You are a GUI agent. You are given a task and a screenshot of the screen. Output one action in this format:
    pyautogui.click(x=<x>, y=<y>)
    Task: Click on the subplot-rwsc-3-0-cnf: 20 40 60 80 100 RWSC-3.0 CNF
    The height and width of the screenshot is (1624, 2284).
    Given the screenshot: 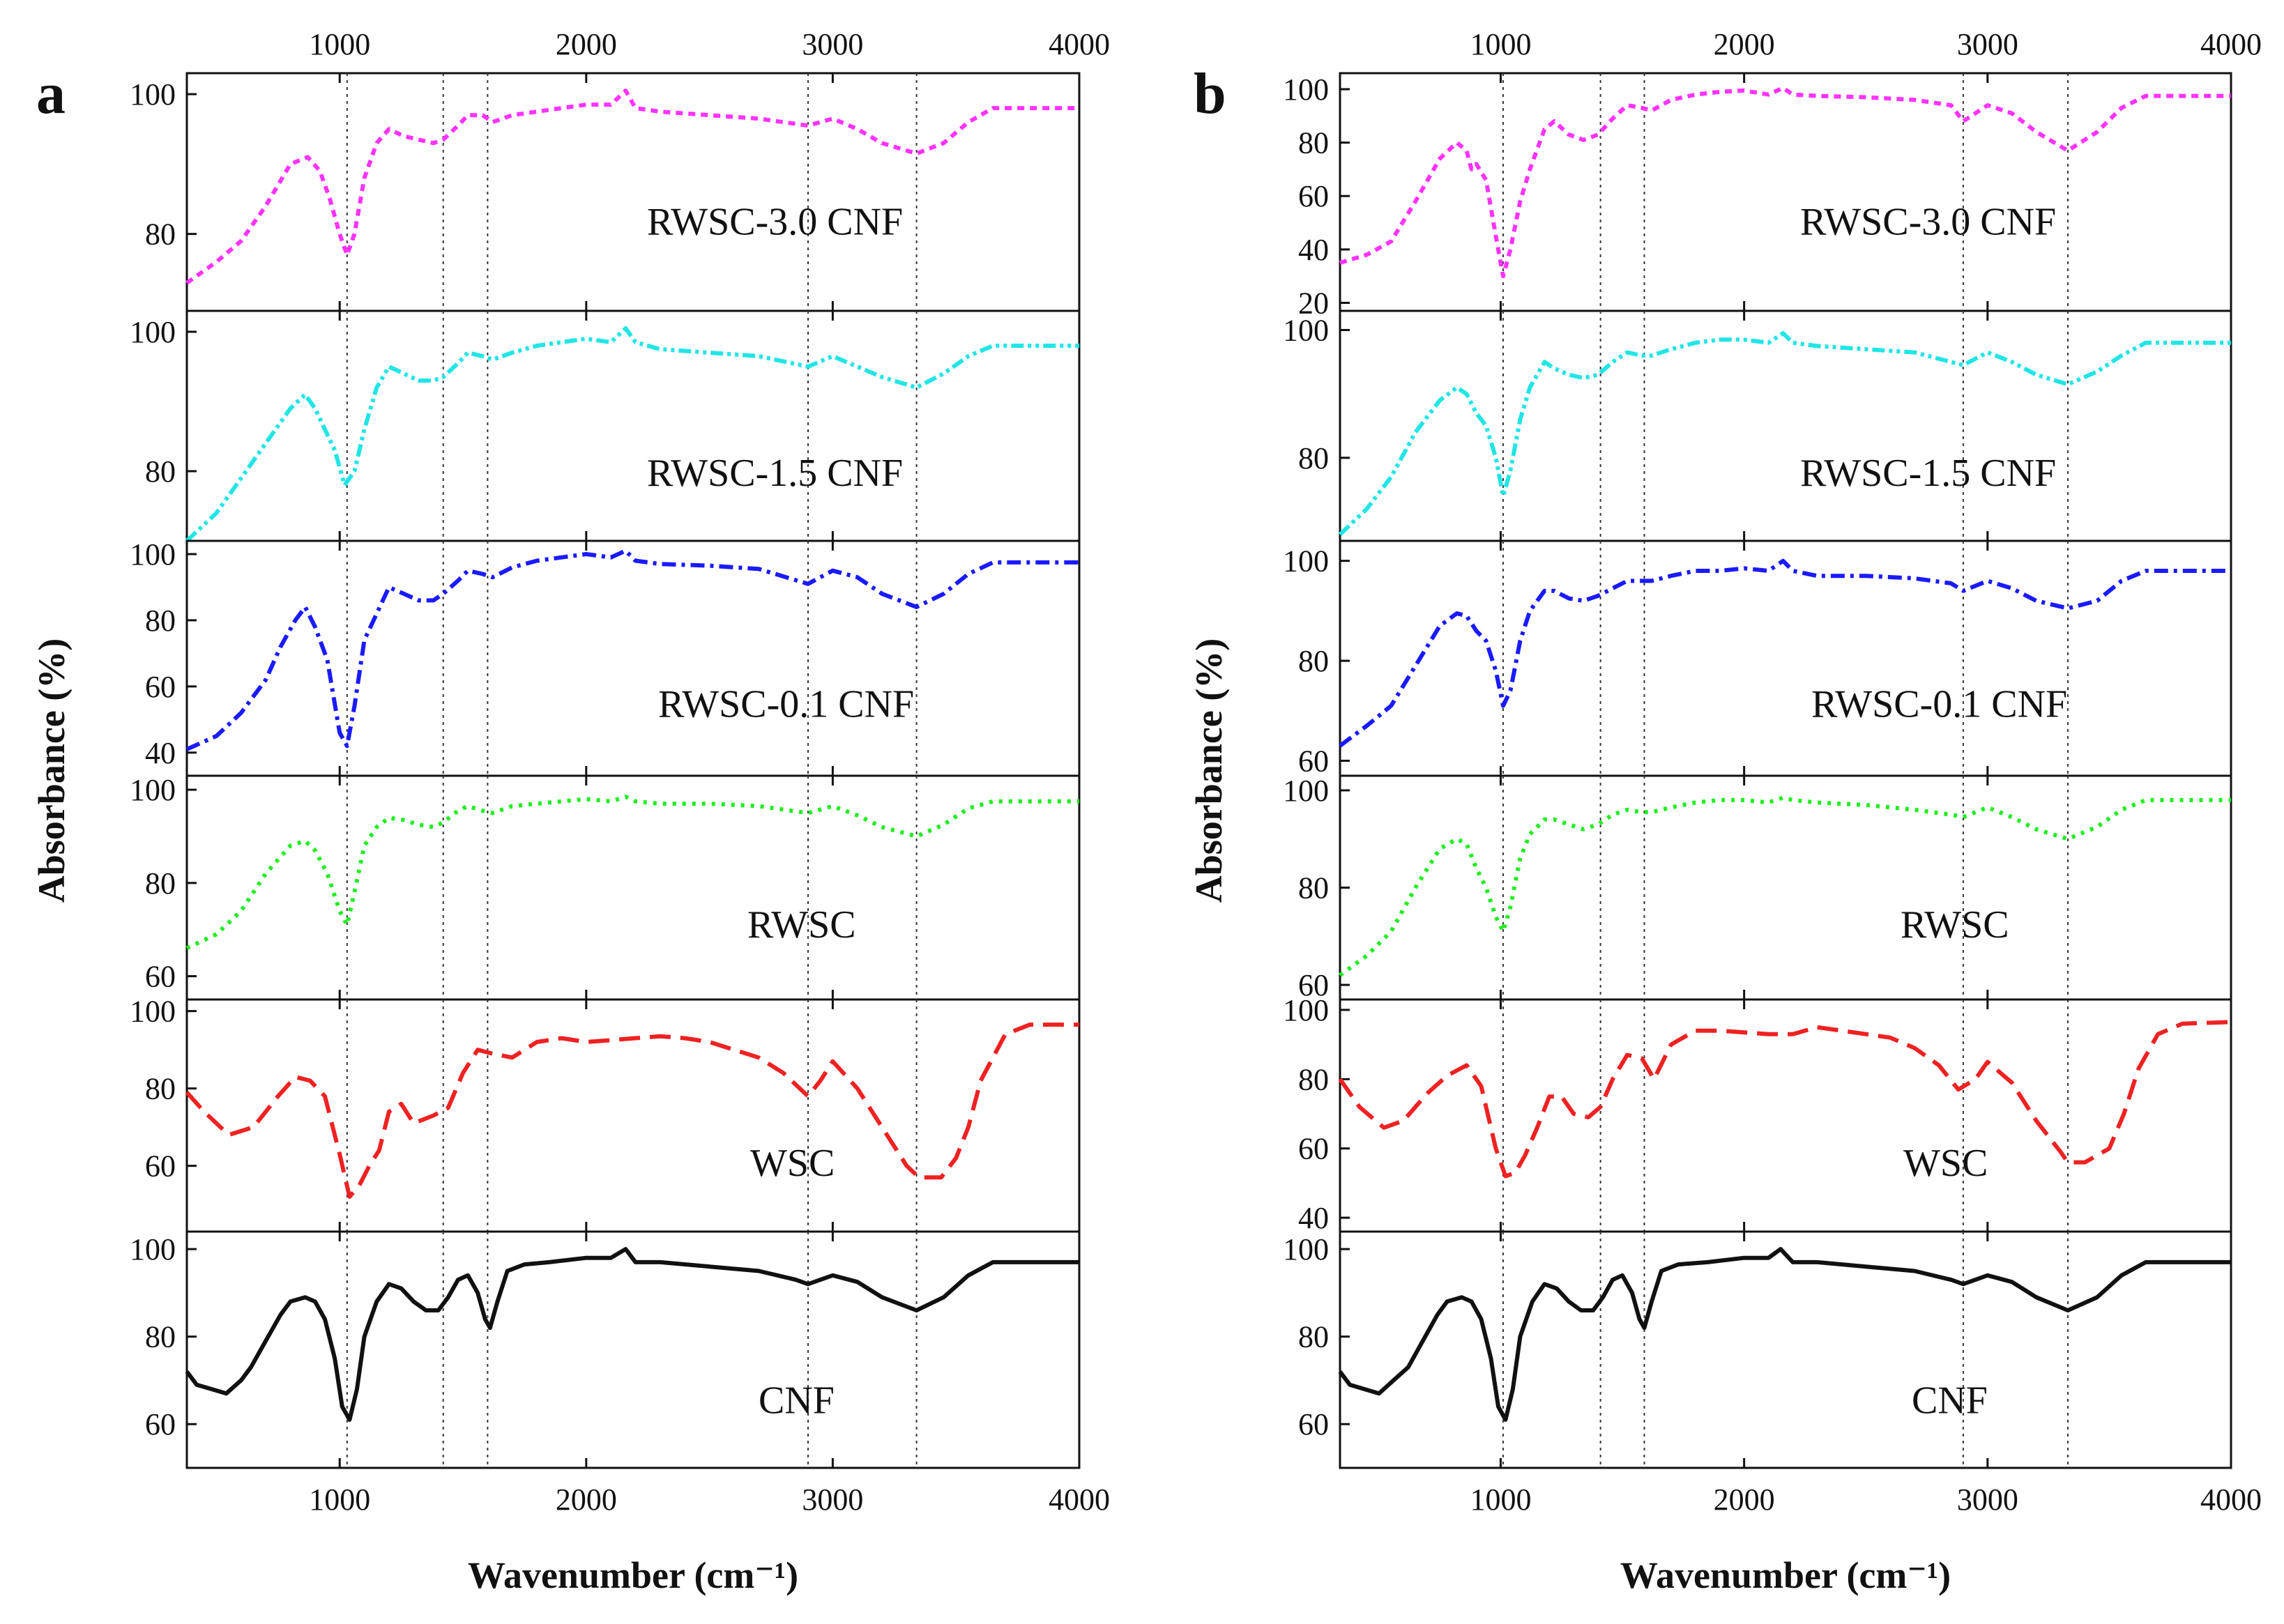 What is the action you would take?
    pyautogui.click(x=1757, y=196)
    